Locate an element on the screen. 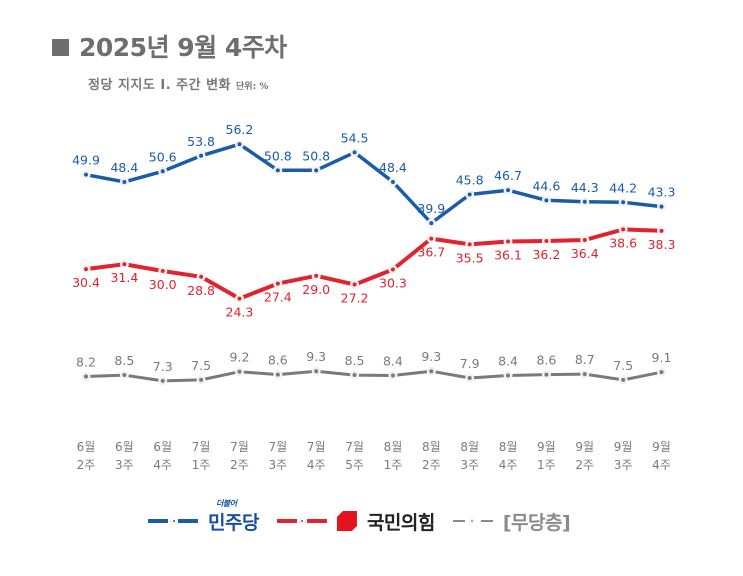  series-line-democratic is located at coordinates (373, 183).